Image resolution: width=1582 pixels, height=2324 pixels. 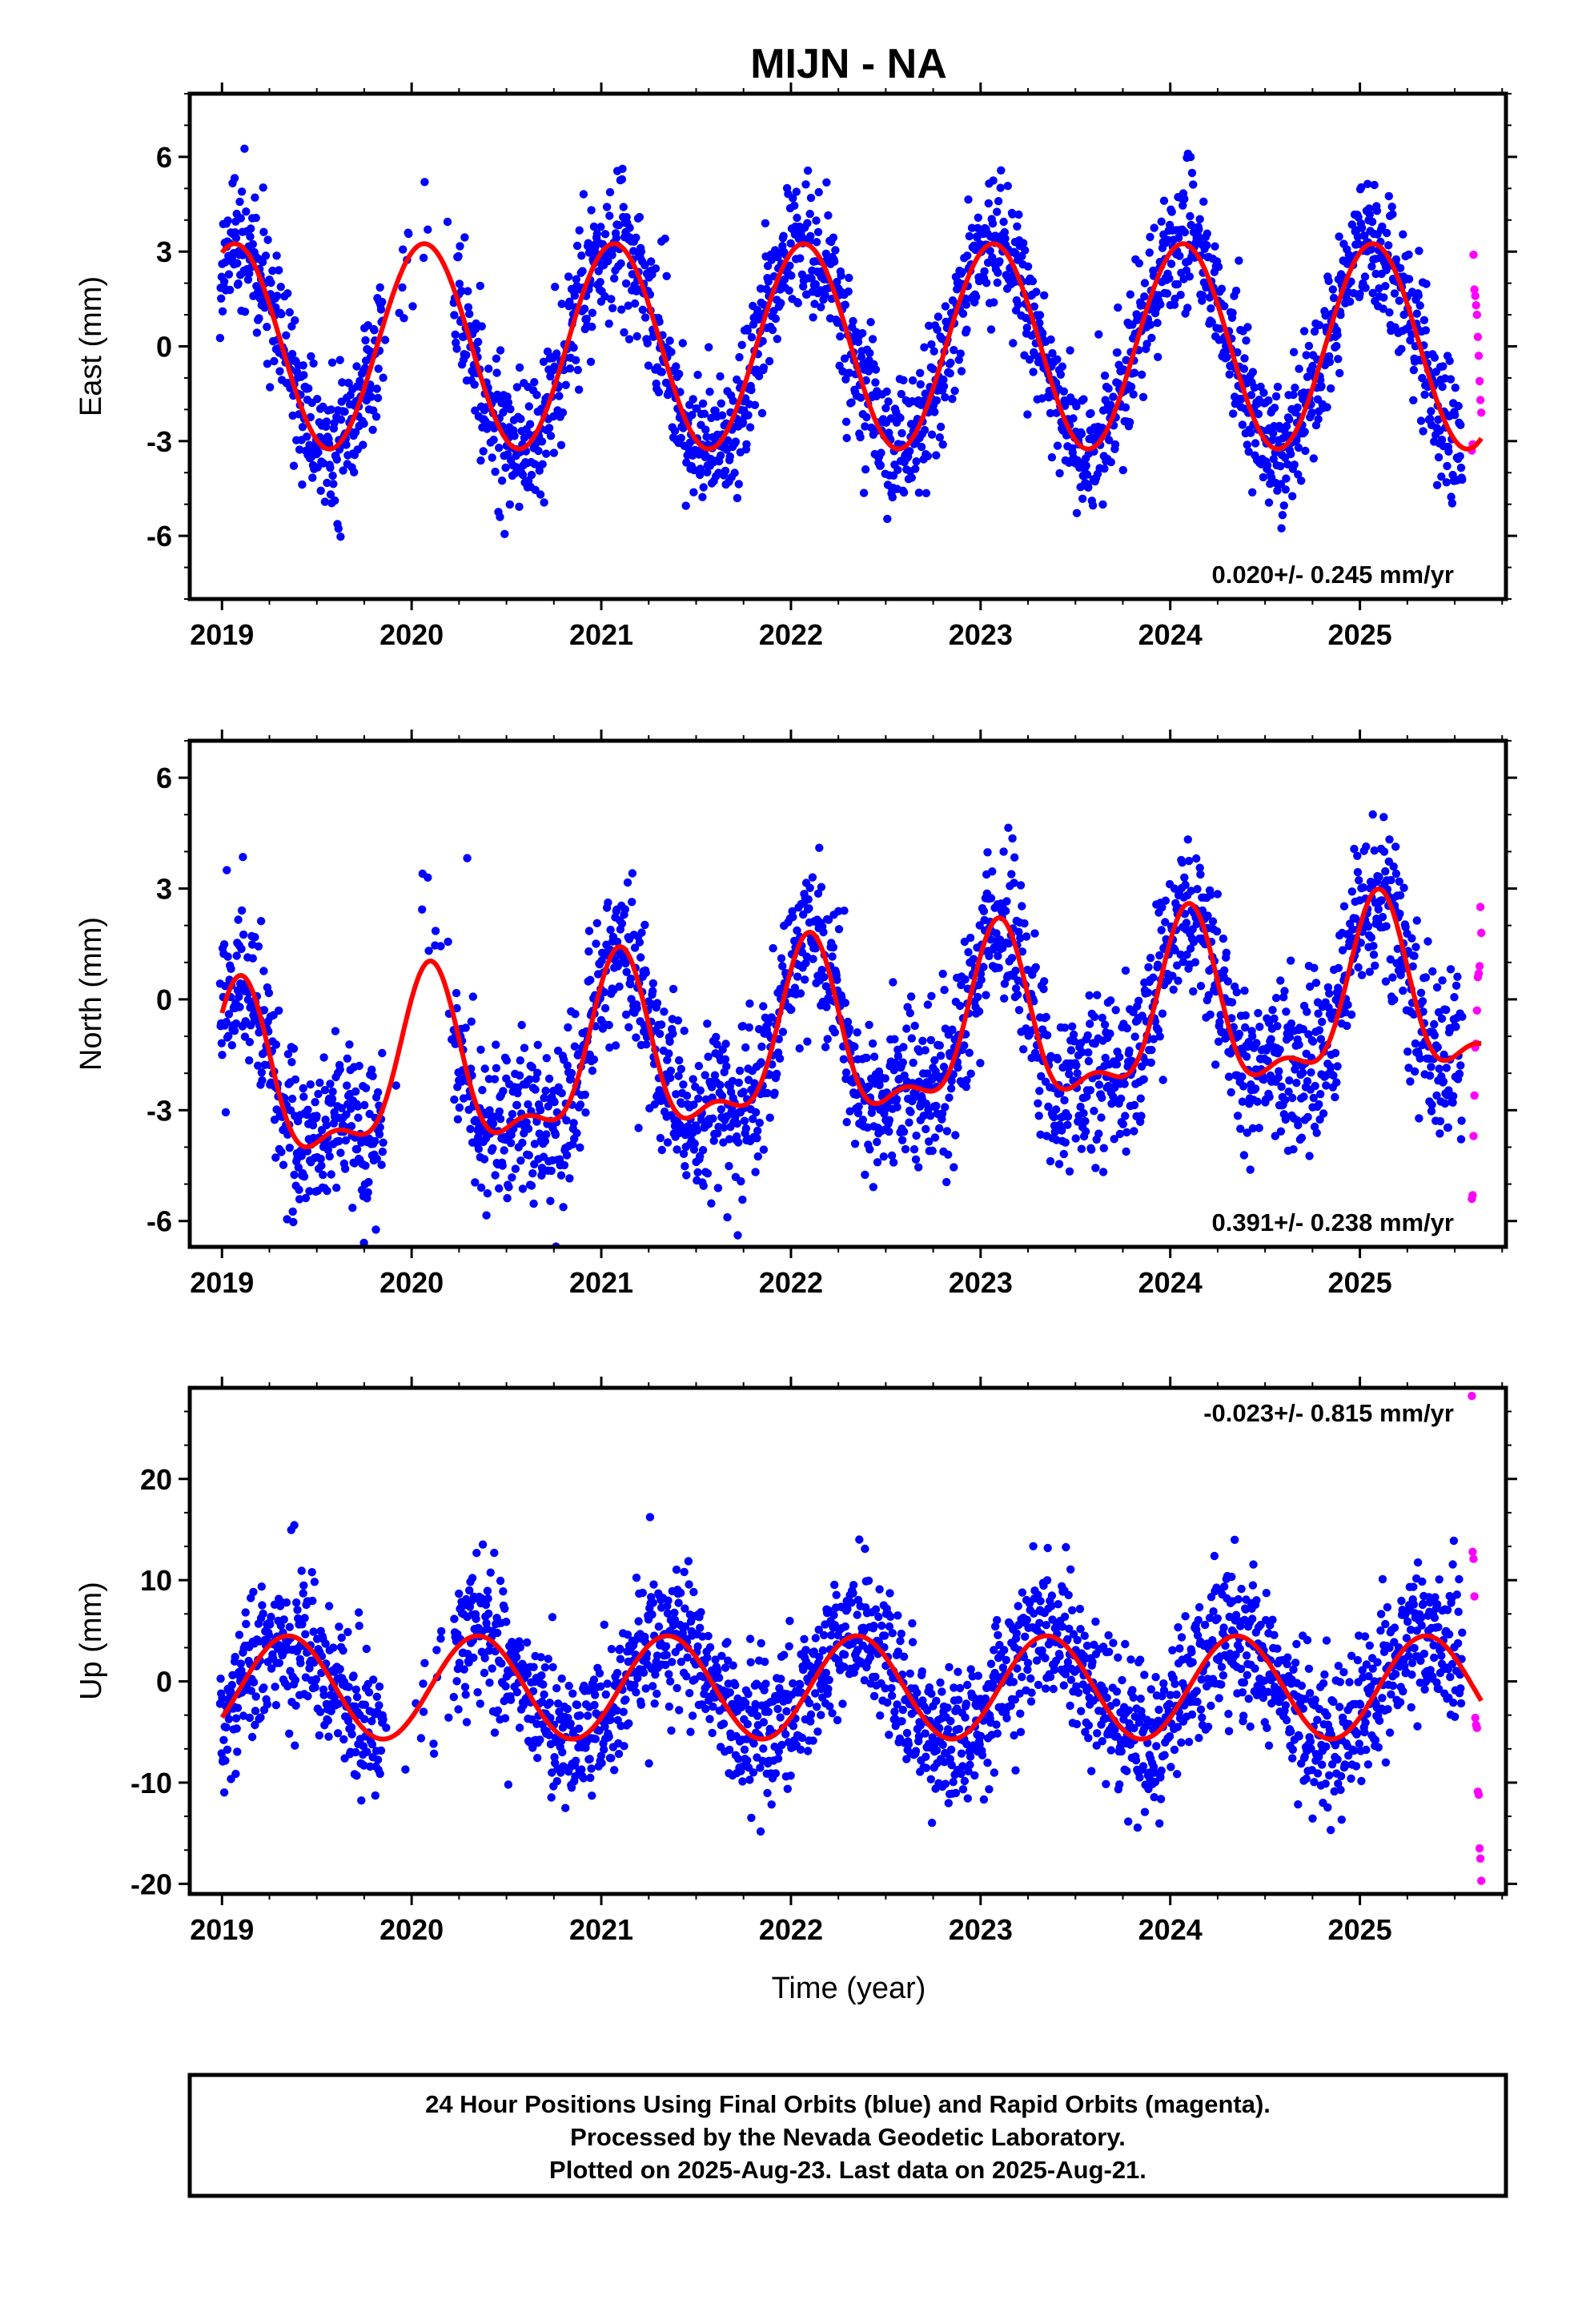 I want to click on east-x-tick-label: 2024, so click(x=1170, y=634).